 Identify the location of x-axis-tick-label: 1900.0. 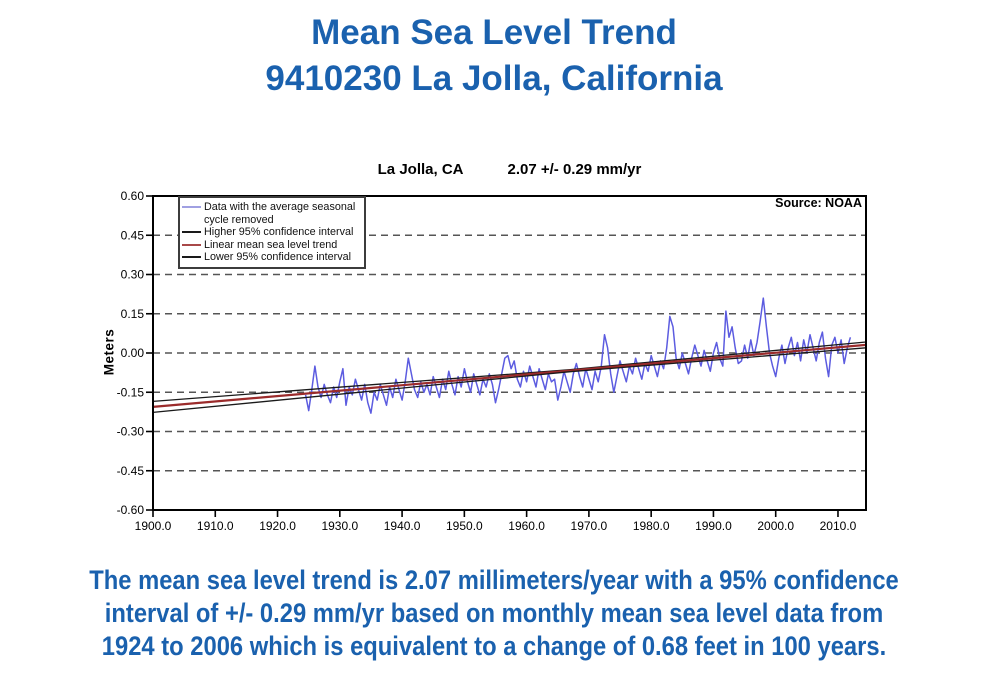
(153, 526).